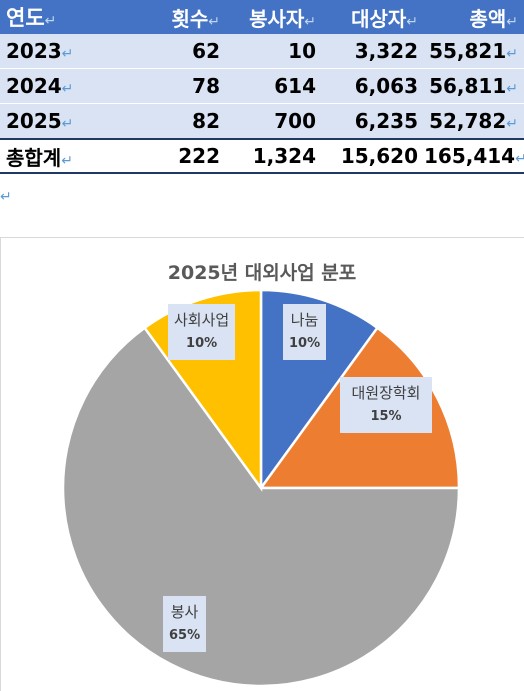 This screenshot has width=524, height=691. Describe the element at coordinates (474, 17) in the screenshot. I see `header-amount: 총액↵` at that location.